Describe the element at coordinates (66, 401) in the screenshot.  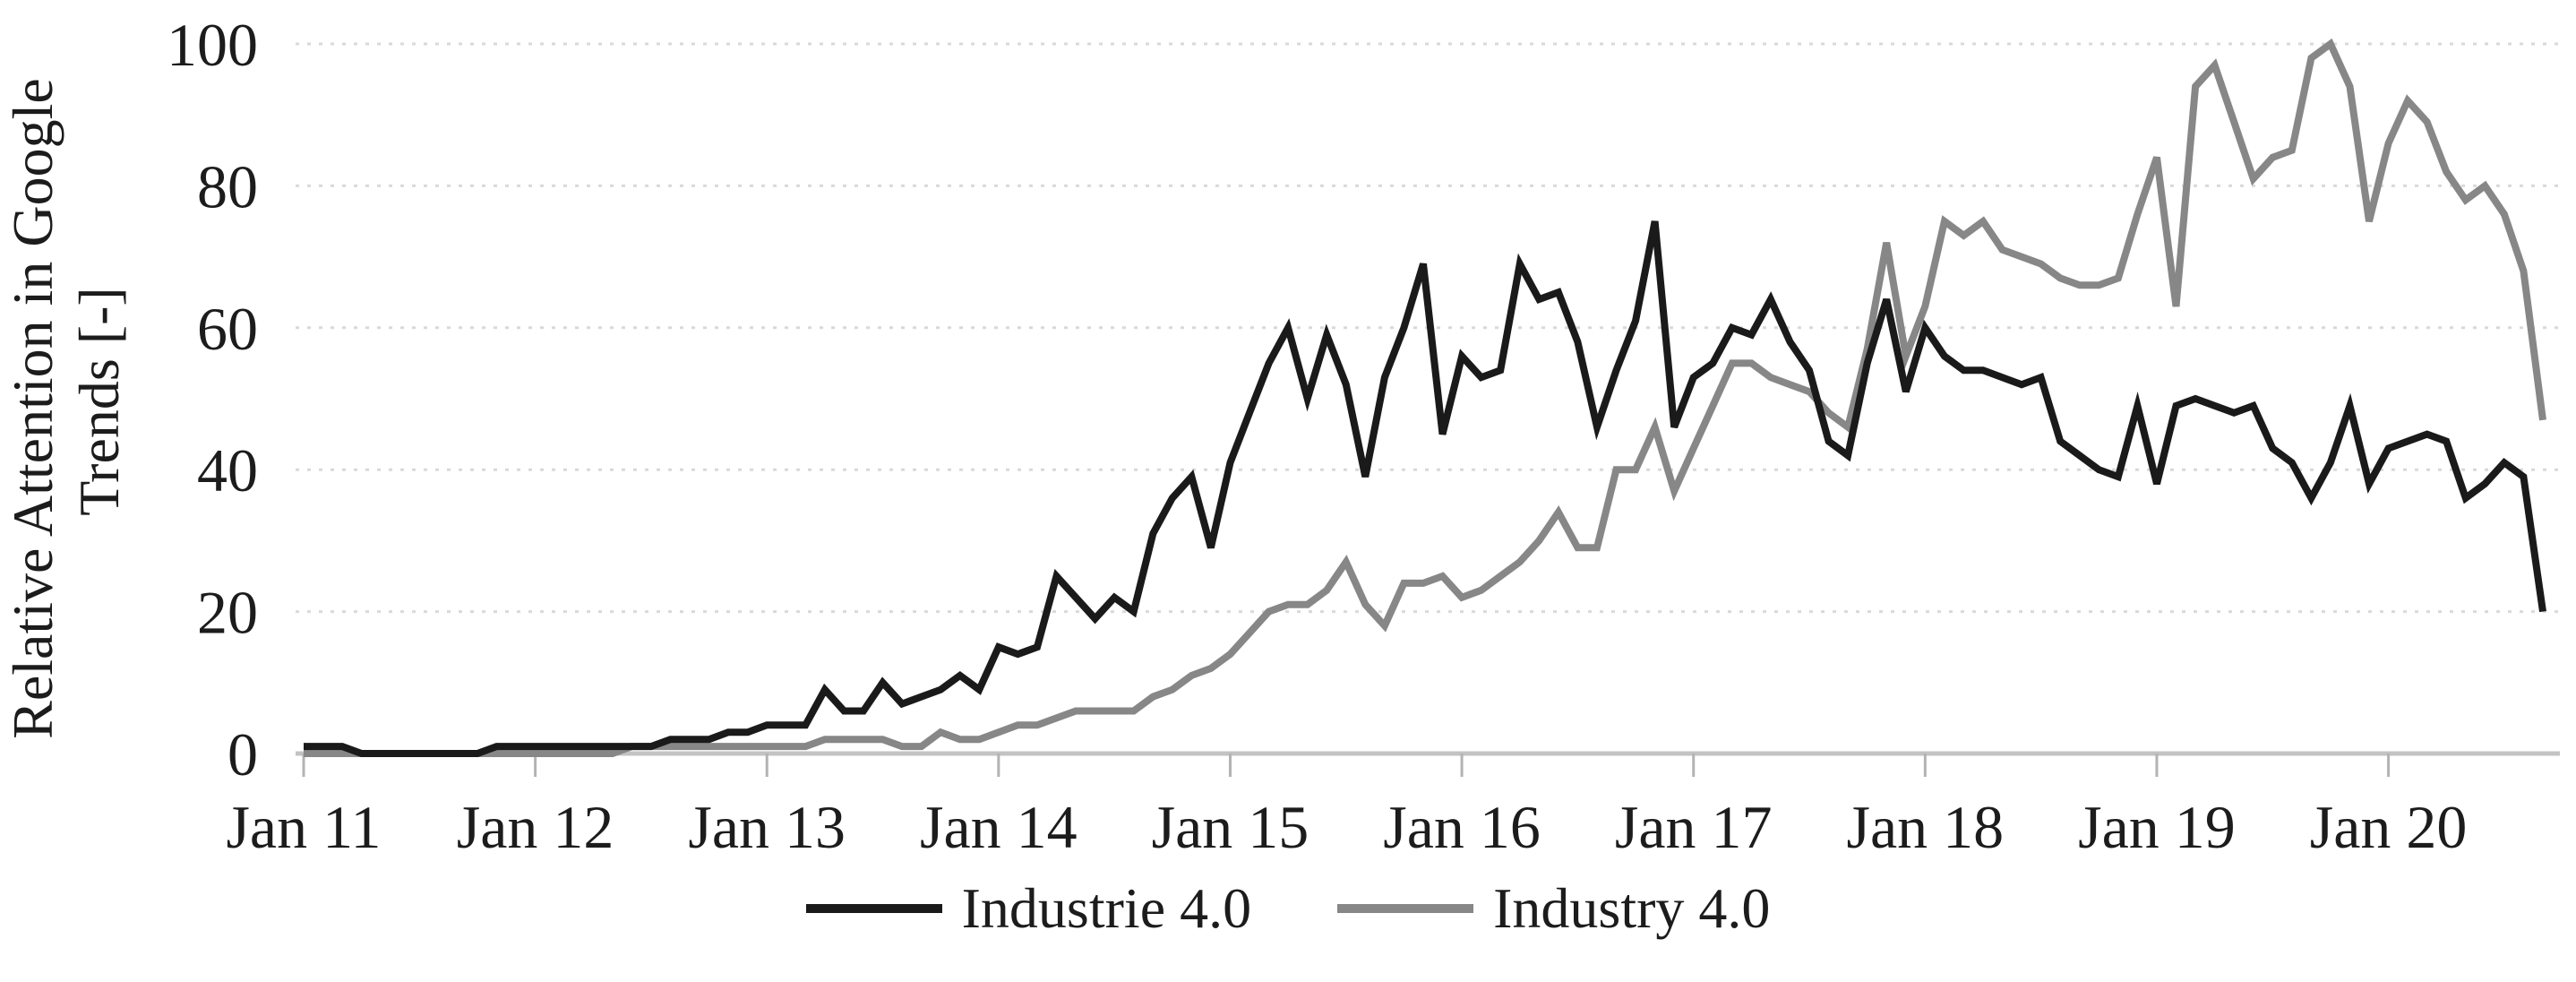
I see `y-axis-title: Relative Attention in Google Trends [-]` at that location.